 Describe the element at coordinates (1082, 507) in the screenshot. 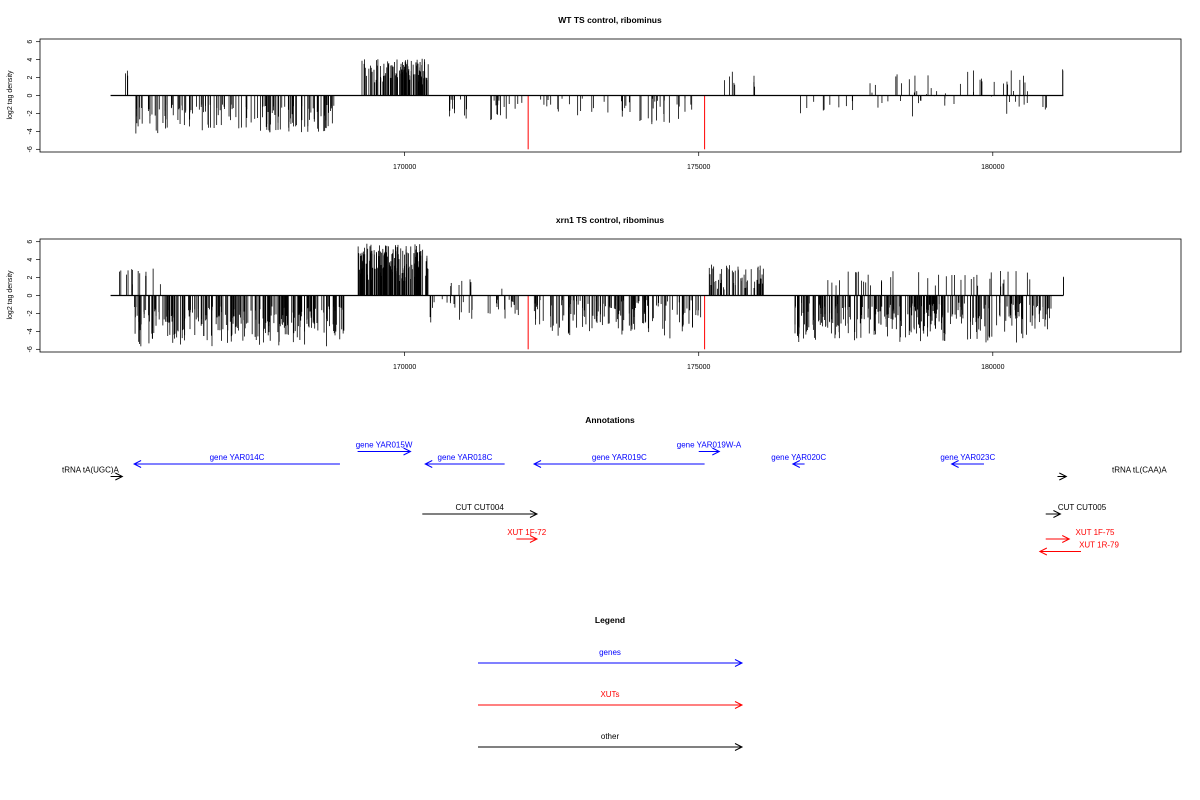

I see `feature-label: CUT CUT005` at that location.